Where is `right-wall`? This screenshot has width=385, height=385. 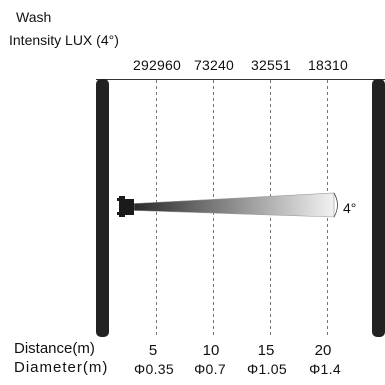
right-wall is located at coordinates (378, 208).